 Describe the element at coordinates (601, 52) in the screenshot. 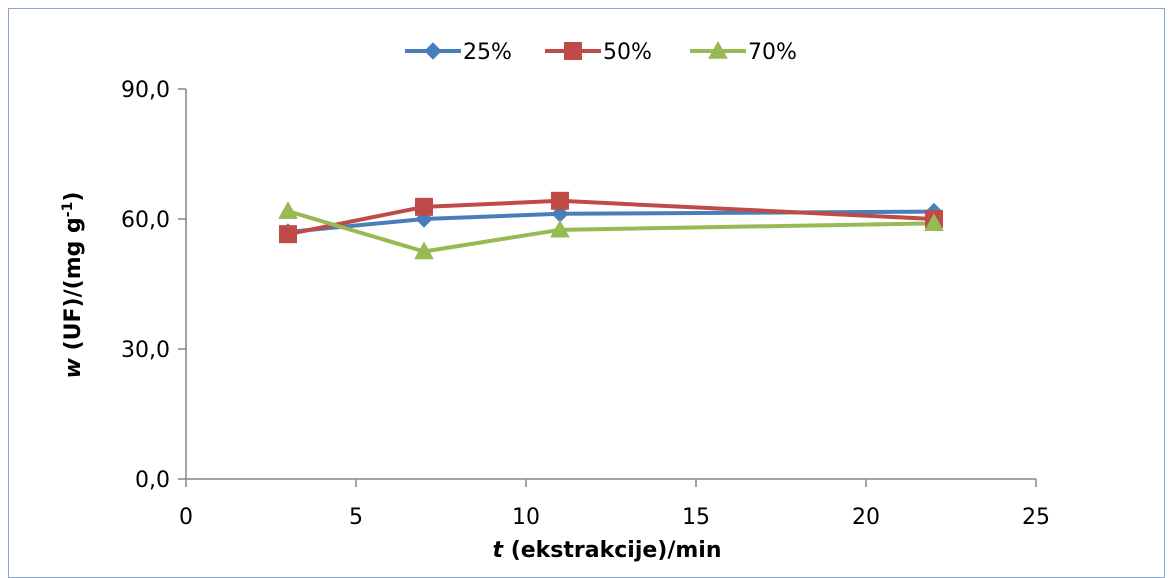

I see `legend: 25% 50% 70%` at that location.